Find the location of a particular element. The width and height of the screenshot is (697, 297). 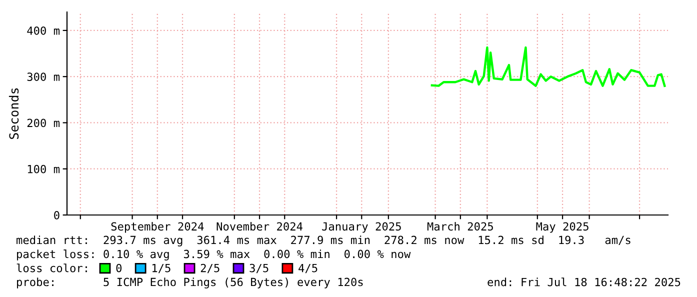

x-tick-label: January 2025 is located at coordinates (361, 227).